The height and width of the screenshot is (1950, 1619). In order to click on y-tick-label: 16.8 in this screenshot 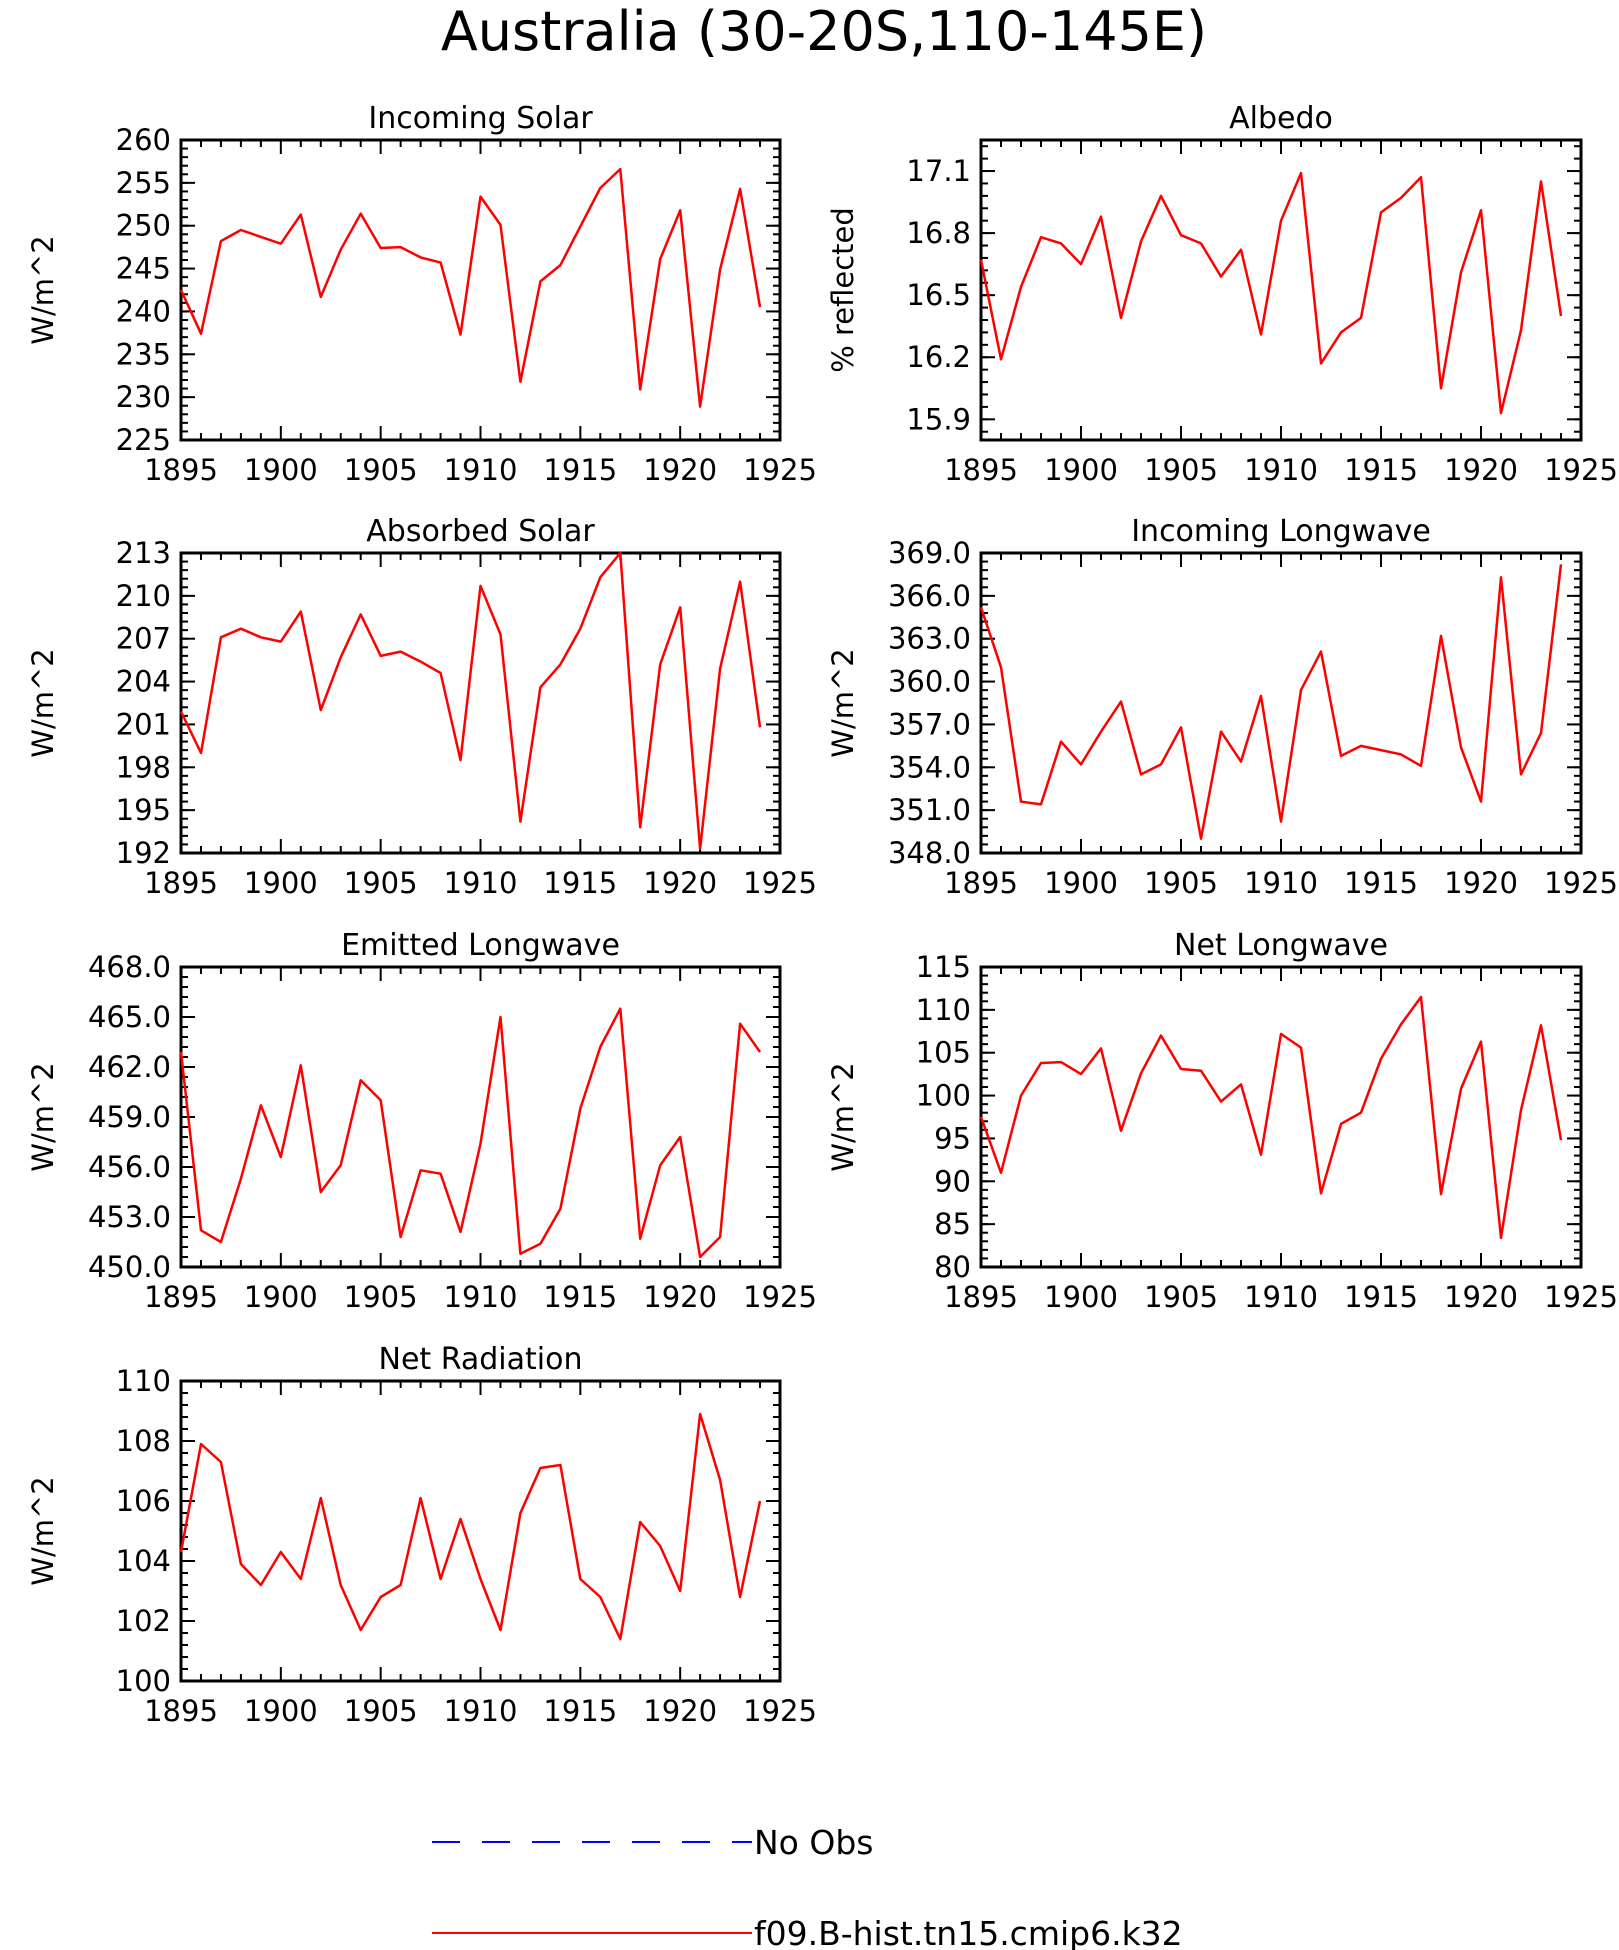, I will do `click(938, 233)`.